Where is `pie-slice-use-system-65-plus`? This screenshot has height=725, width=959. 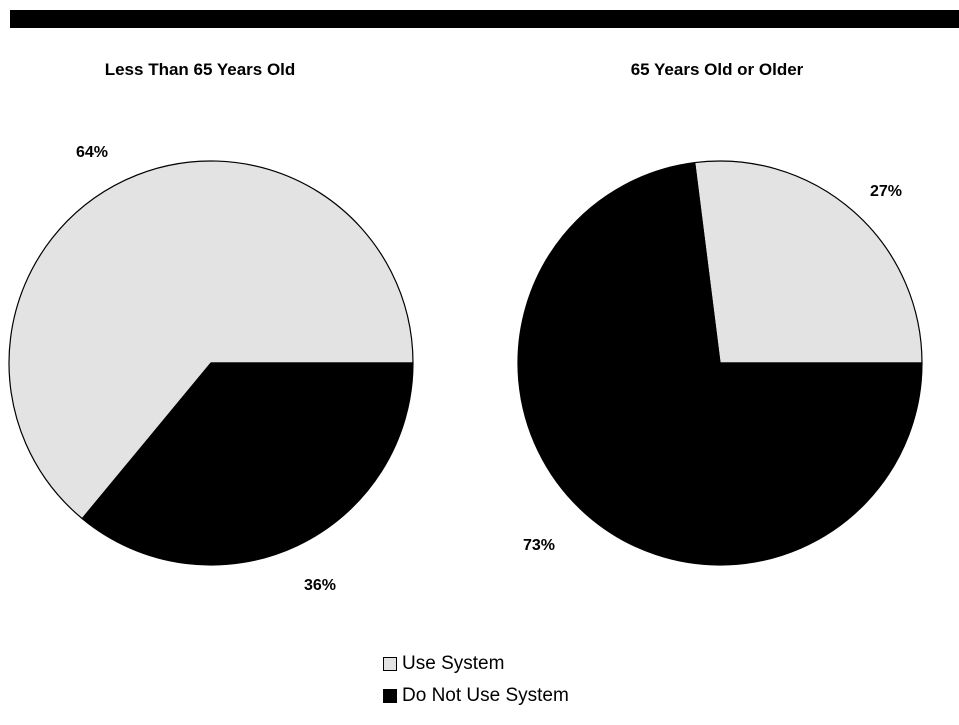 pie-slice-use-system-65-plus is located at coordinates (808, 262).